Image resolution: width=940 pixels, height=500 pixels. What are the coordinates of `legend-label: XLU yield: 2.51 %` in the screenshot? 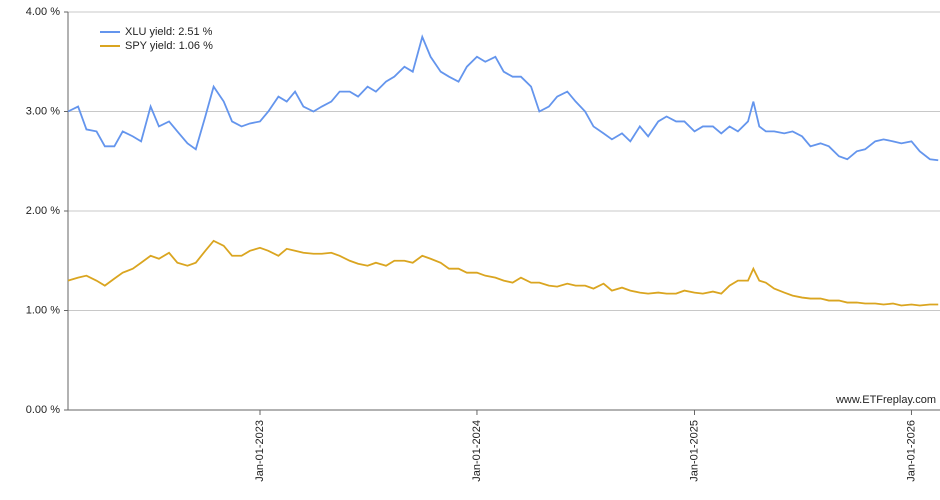 It's located at (169, 32).